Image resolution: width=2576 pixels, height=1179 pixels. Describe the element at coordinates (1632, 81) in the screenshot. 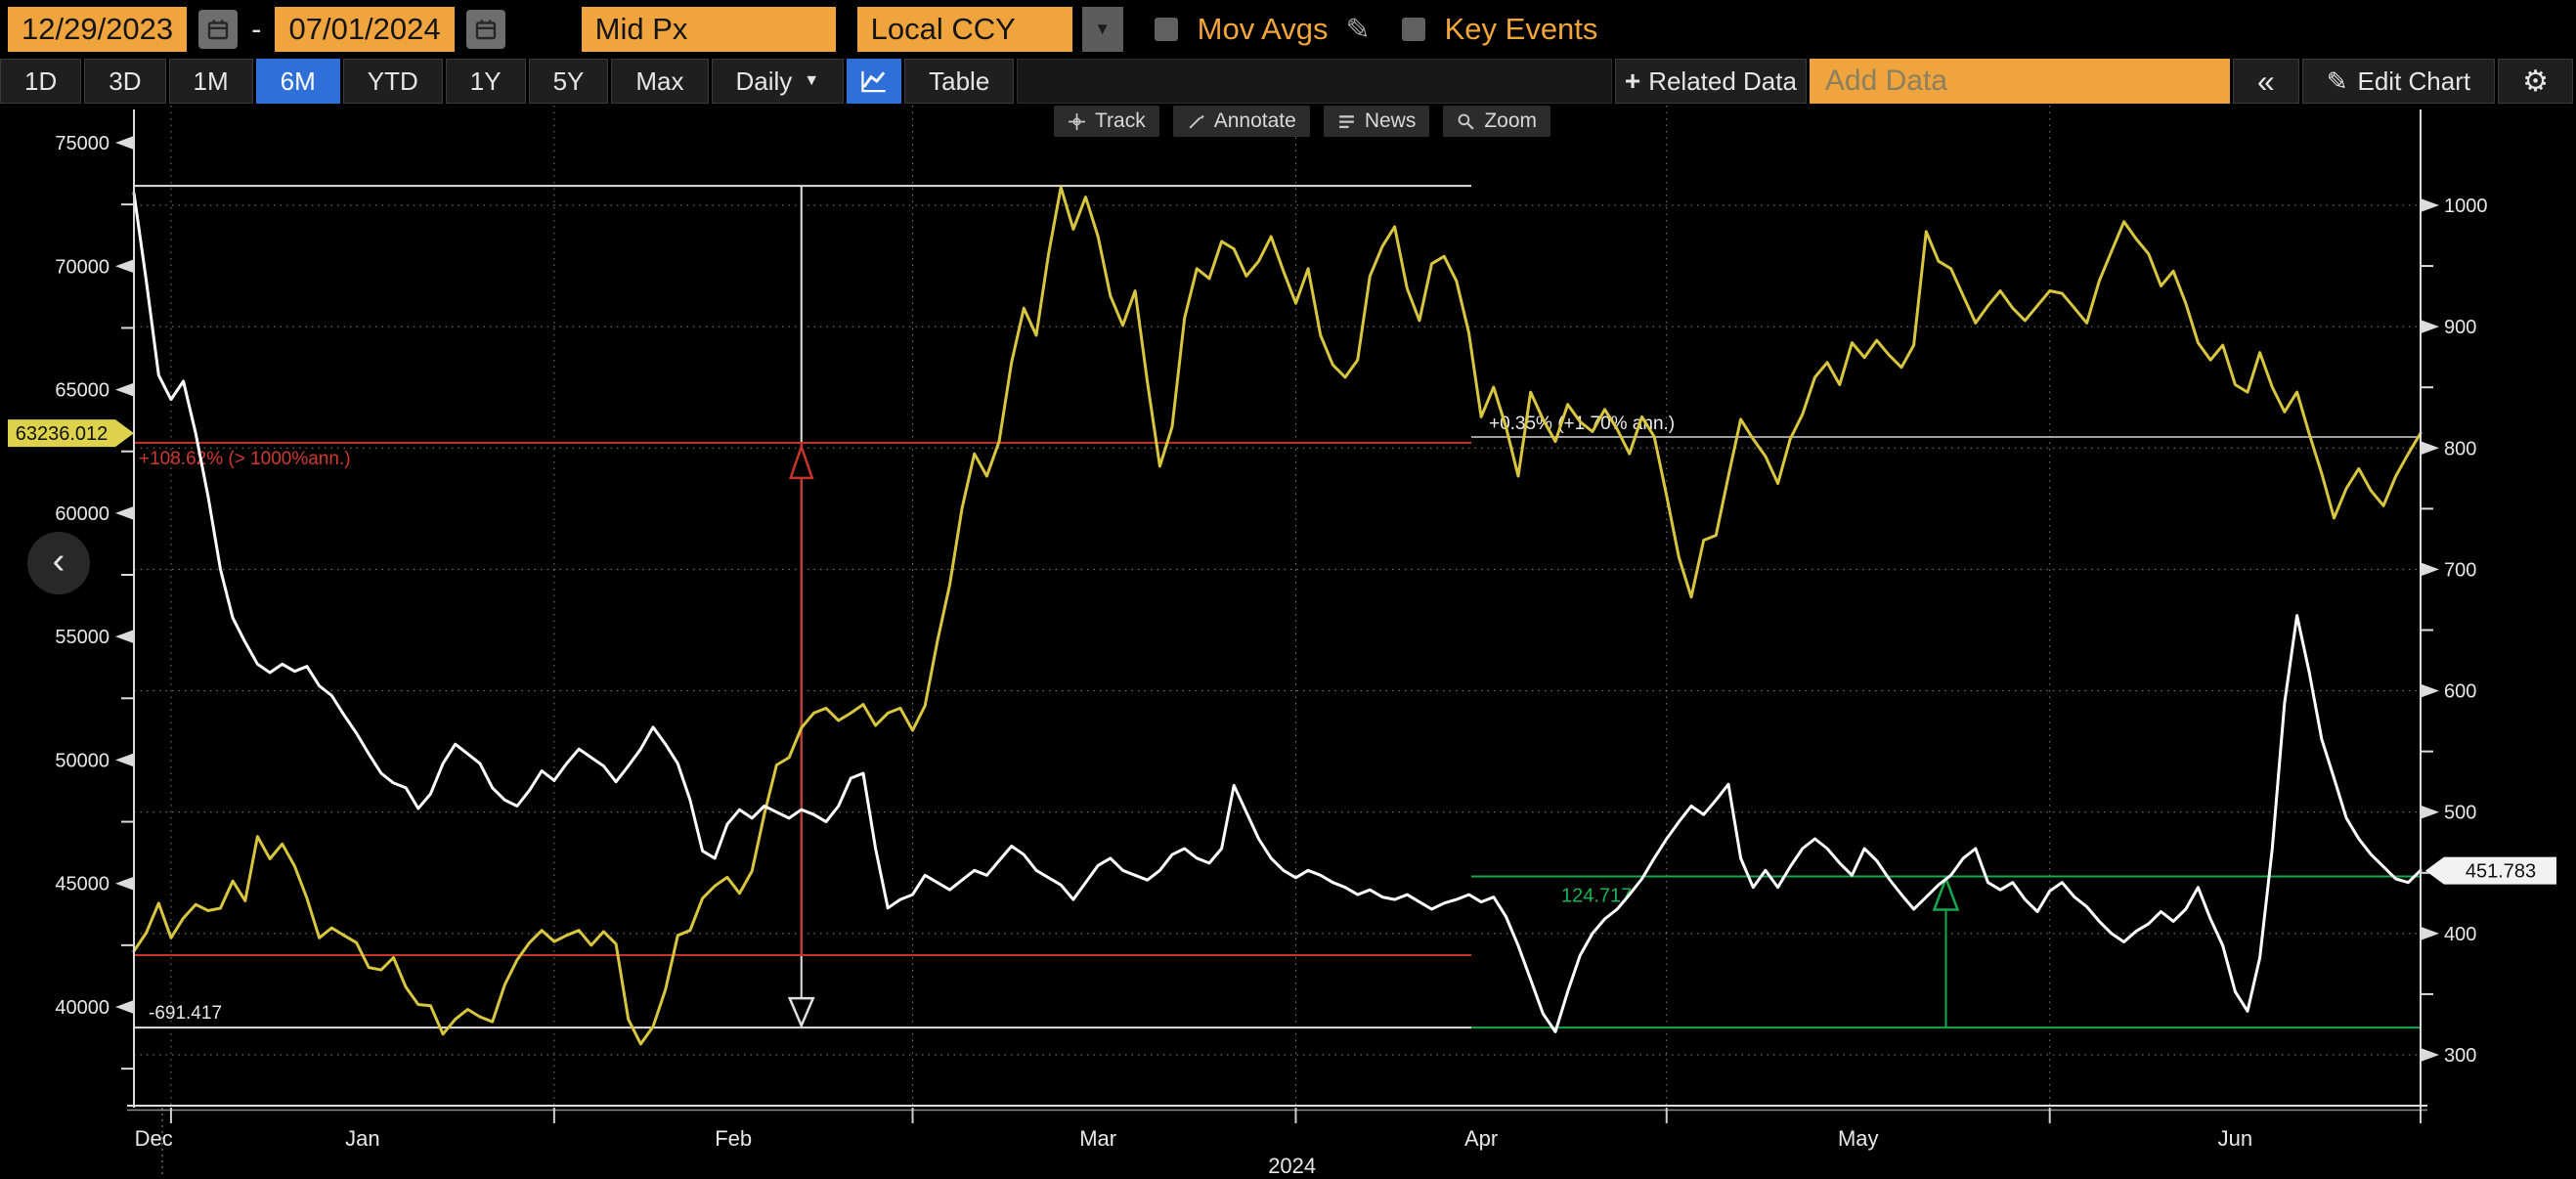

I see `plus-icon: +` at that location.